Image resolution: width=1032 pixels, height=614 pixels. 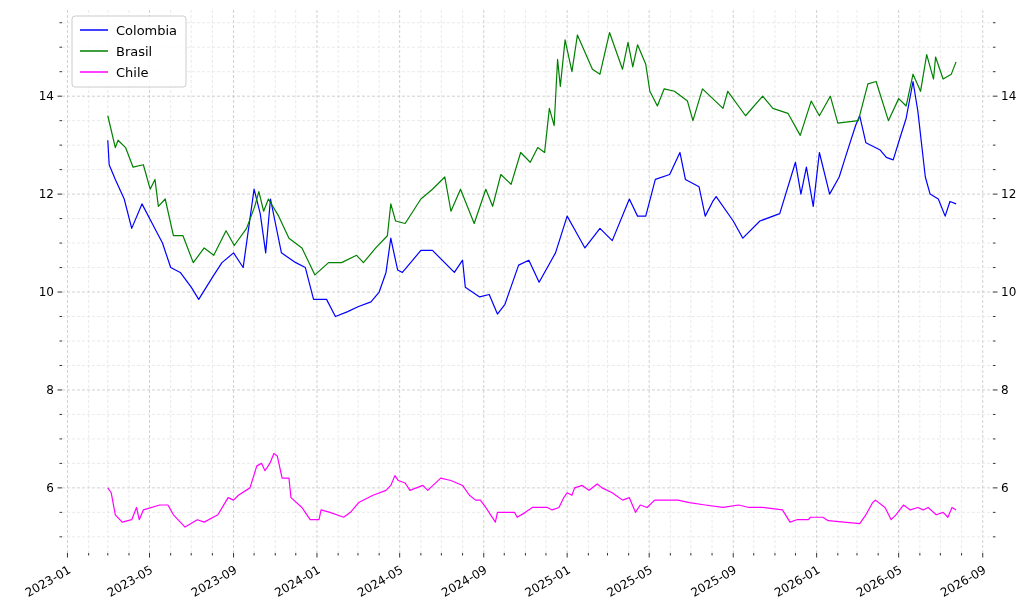 I want to click on y2-tick-label: 12, so click(x=1009, y=194).